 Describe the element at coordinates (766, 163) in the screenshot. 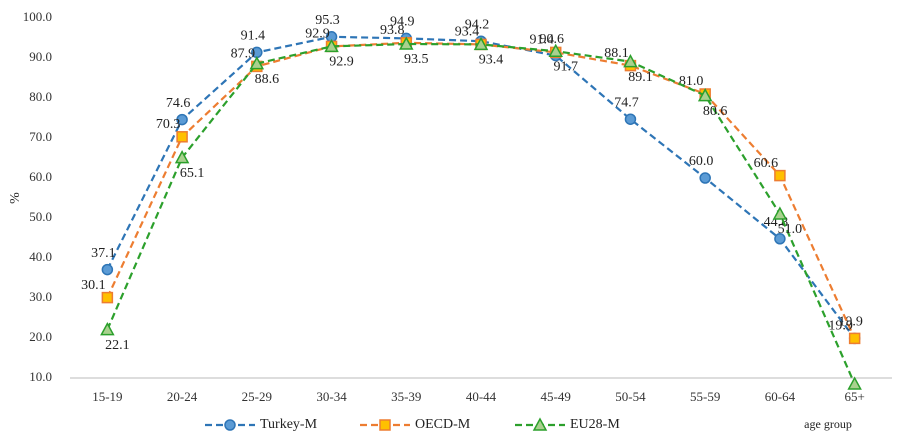

I see `data-label: 60.6` at that location.